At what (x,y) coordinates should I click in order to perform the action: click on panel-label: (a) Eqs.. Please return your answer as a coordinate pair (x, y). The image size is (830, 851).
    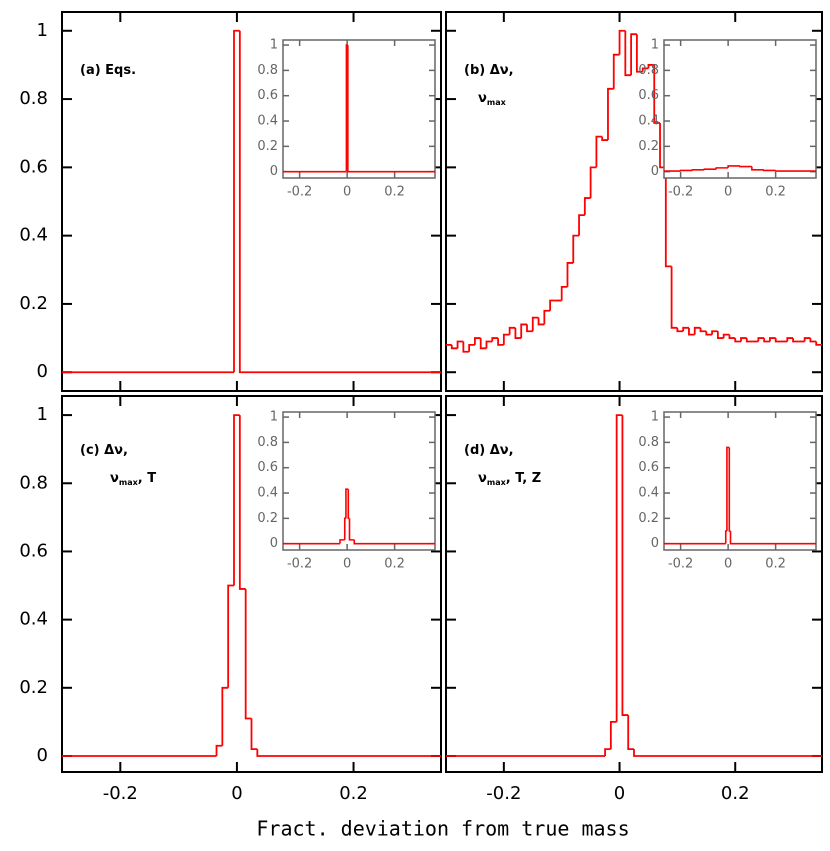
    Looking at the image, I should click on (108, 70).